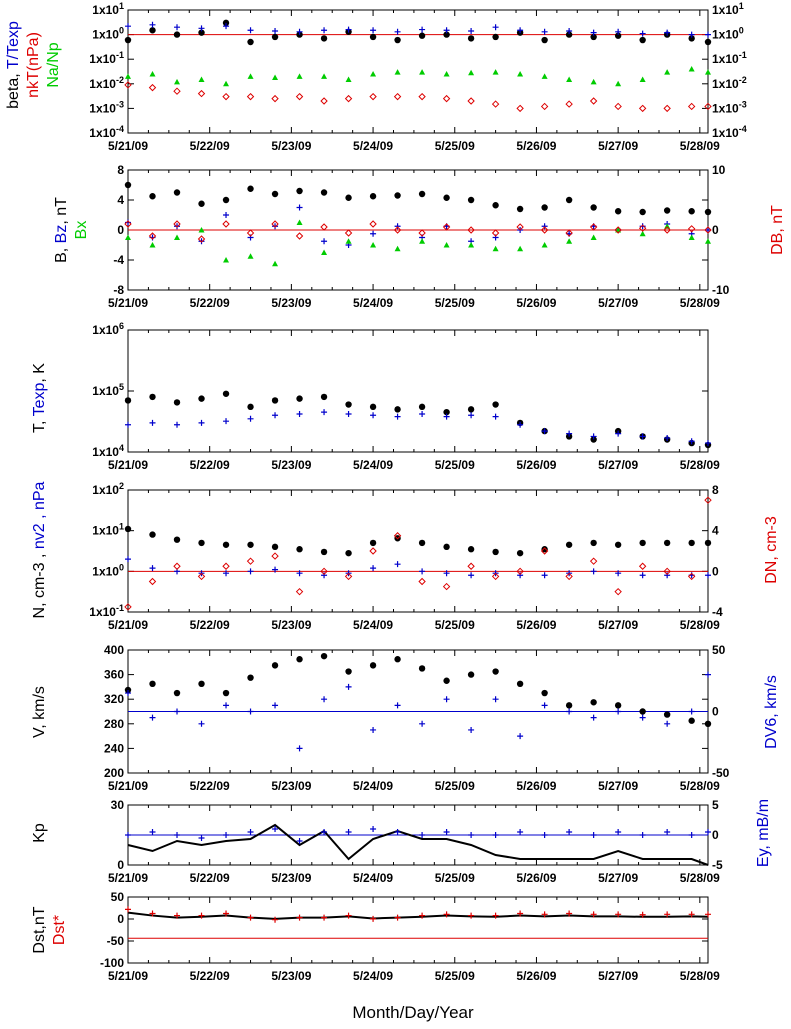 This screenshot has height=1029, width=791. I want to click on x-axis-label: Month/Day/Year, so click(413, 1012).